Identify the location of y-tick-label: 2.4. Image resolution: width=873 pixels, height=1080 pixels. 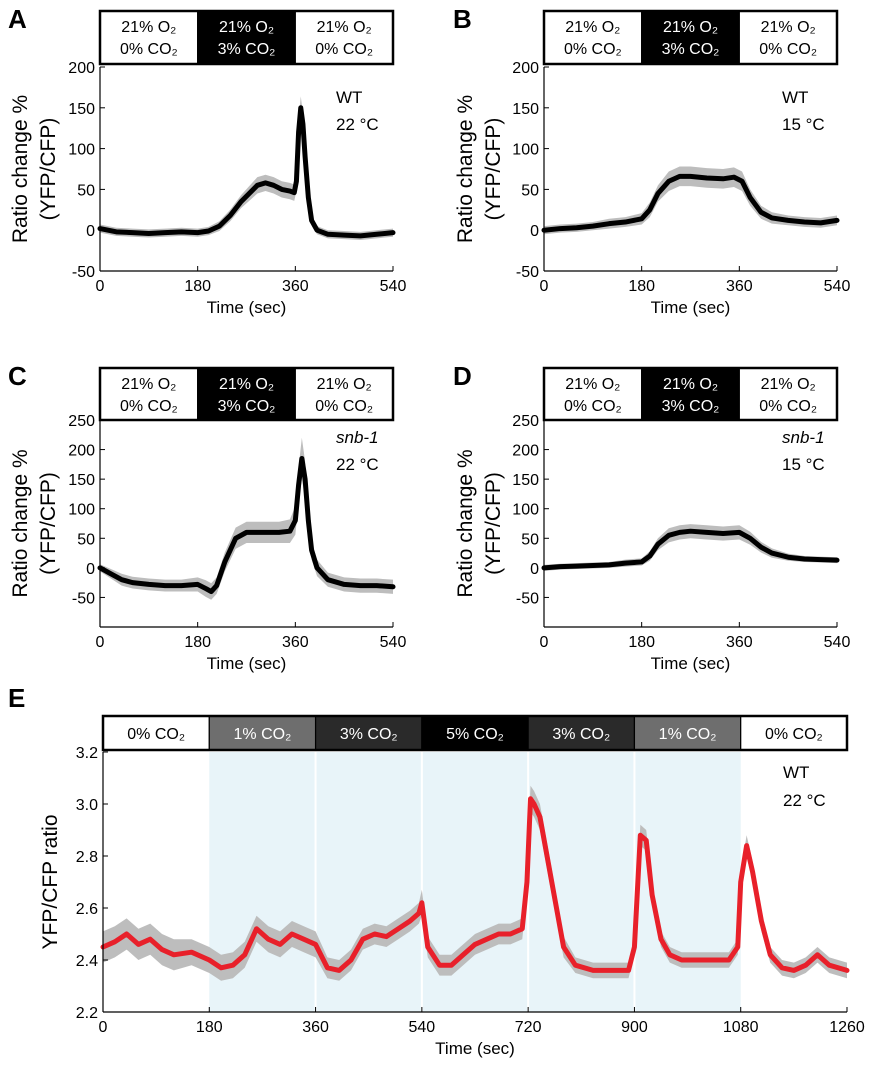
(87, 961).